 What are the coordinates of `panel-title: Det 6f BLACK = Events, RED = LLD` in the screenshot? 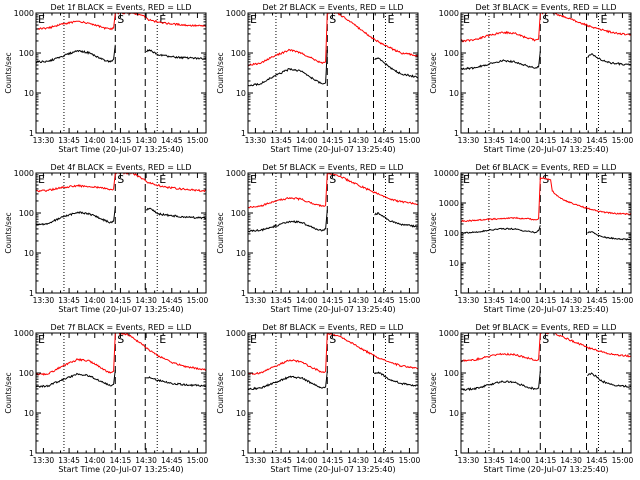 It's located at (545, 167).